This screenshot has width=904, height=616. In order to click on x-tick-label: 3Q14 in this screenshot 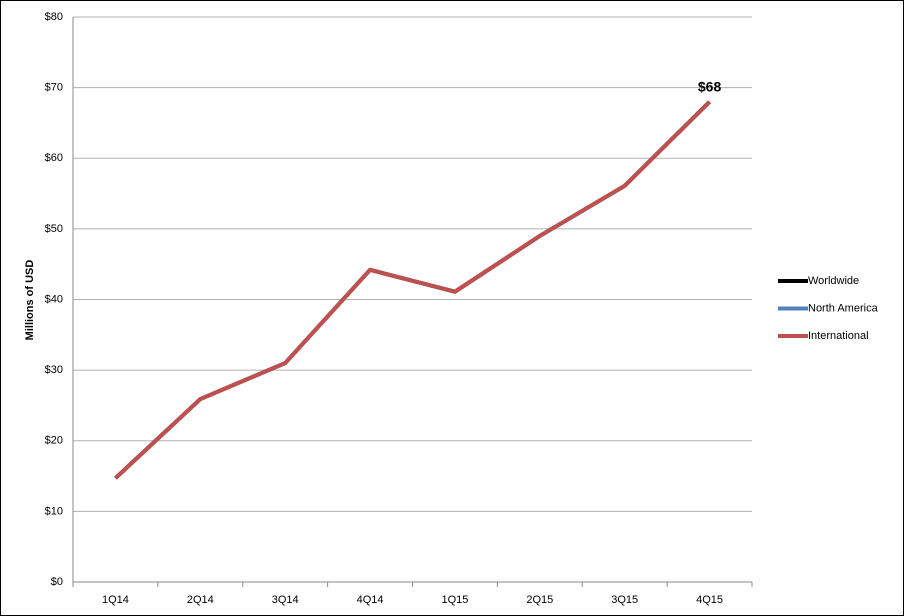, I will do `click(285, 600)`.